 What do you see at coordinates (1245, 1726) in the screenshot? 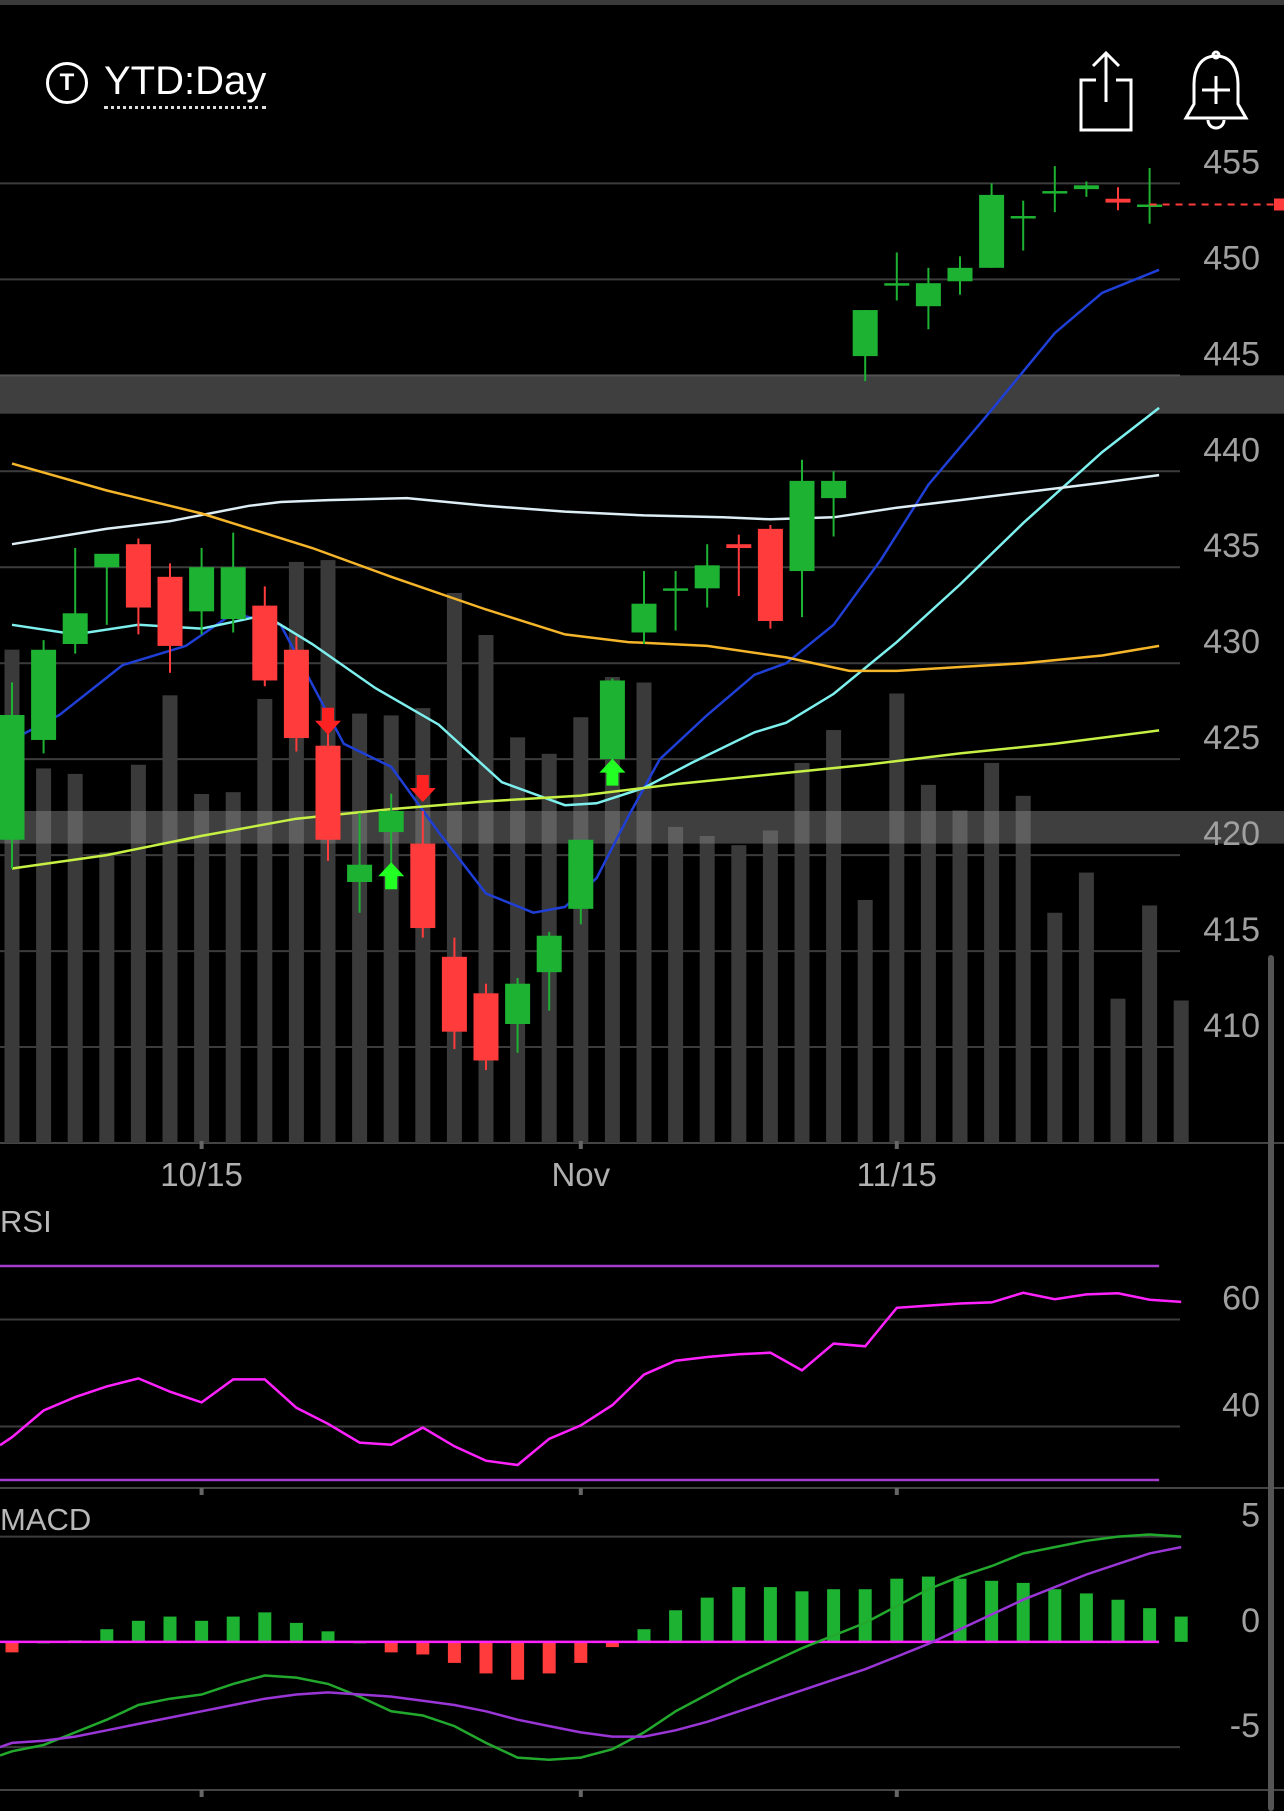
I see `macd-tick-label: -5` at bounding box center [1245, 1726].